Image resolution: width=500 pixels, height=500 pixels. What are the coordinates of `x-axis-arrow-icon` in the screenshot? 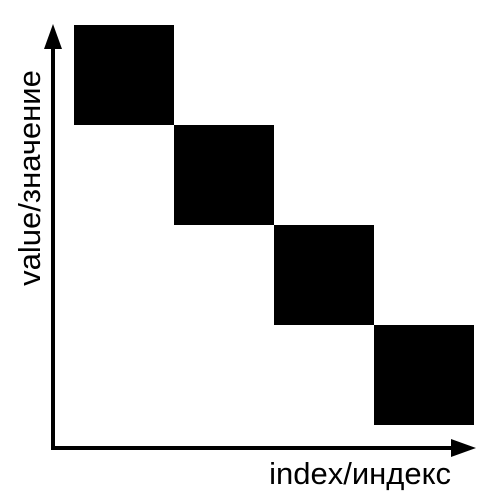 It's located at (463, 448).